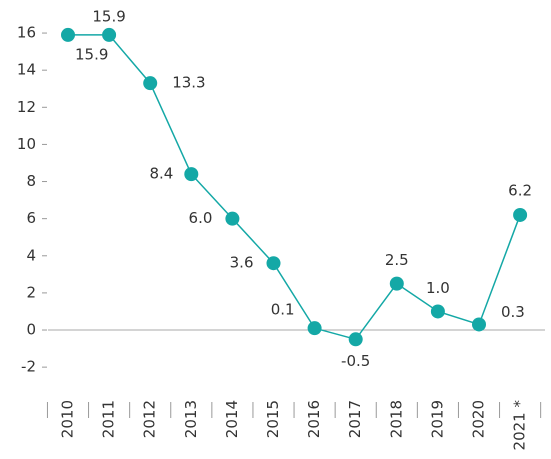 The height and width of the screenshot is (459, 551). I want to click on y-tick-label: 6, so click(31, 218).